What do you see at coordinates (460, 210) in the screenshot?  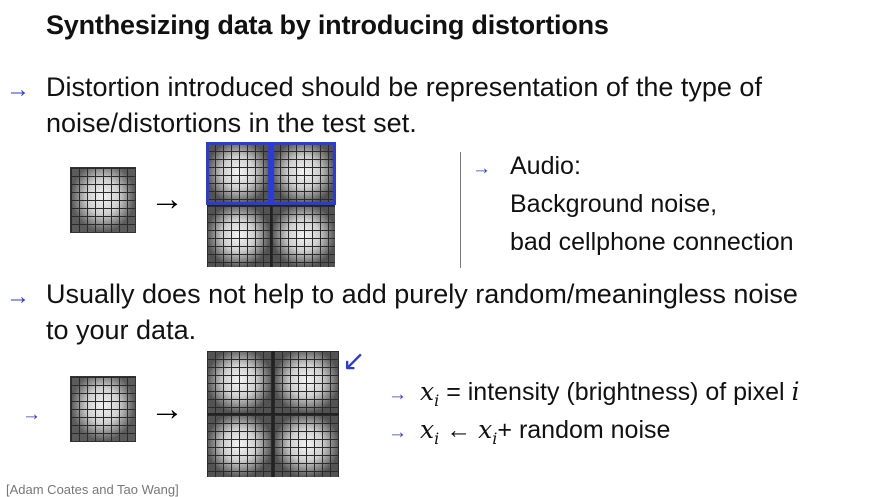 I see `divider-line` at bounding box center [460, 210].